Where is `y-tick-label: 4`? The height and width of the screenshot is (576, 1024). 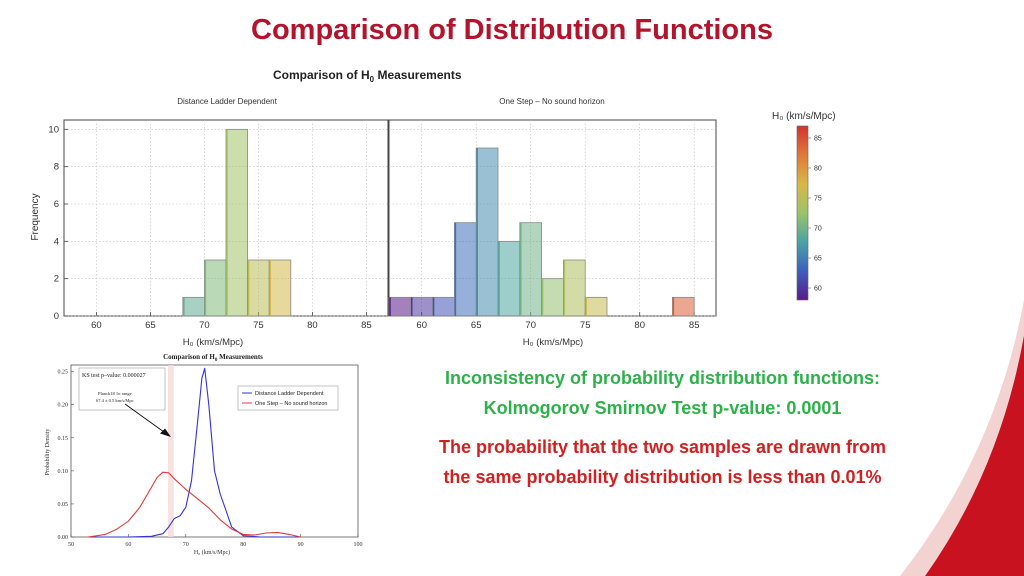
y-tick-label: 4 is located at coordinates (56, 241).